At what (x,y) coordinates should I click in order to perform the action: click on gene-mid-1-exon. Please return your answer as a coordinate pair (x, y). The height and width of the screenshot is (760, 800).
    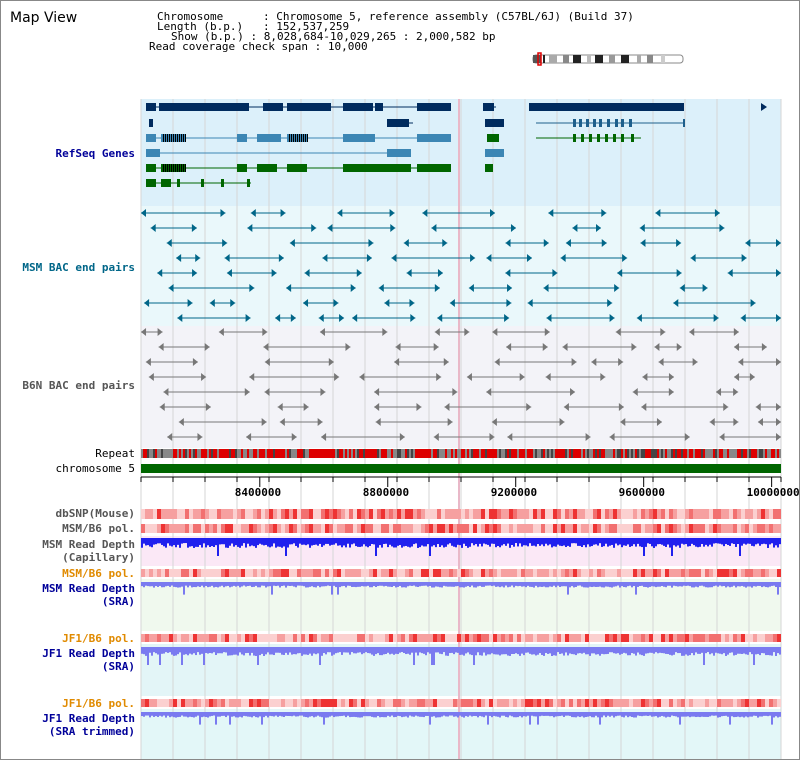
    Looking at the image, I should click on (684, 123).